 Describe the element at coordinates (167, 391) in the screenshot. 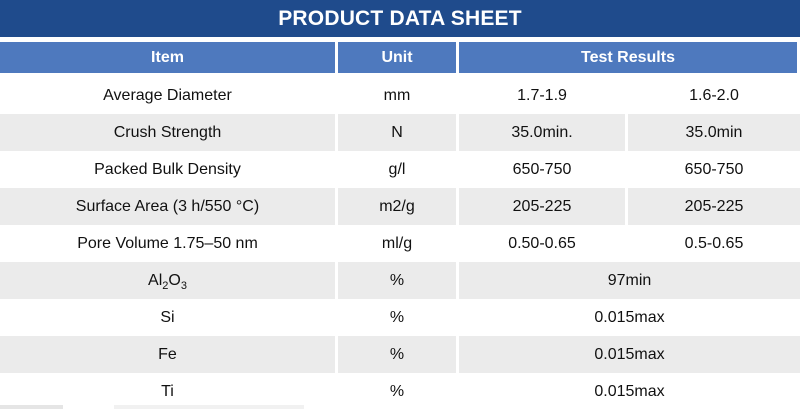

I see `item-cell: Ti` at that location.